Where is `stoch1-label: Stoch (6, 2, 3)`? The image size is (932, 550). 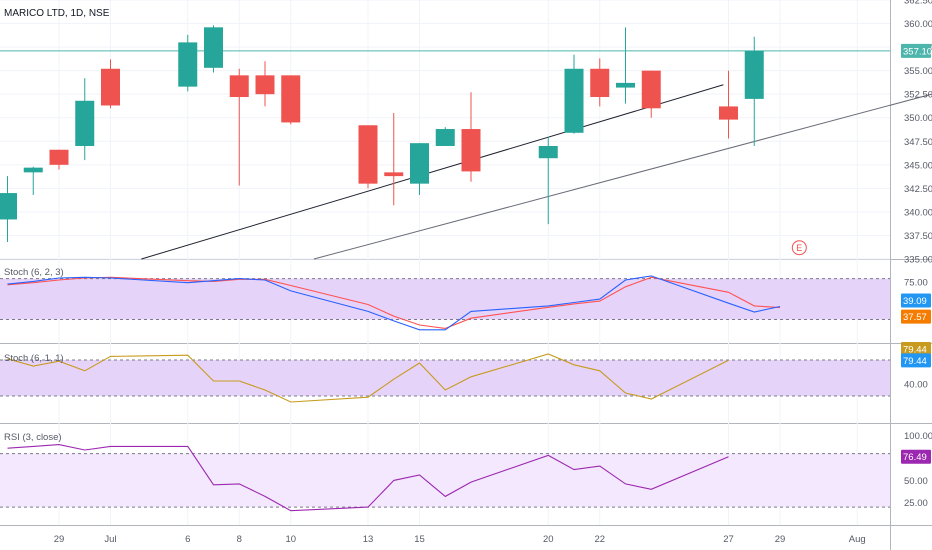
stoch1-label: Stoch (6, 2, 3) is located at coordinates (34, 272).